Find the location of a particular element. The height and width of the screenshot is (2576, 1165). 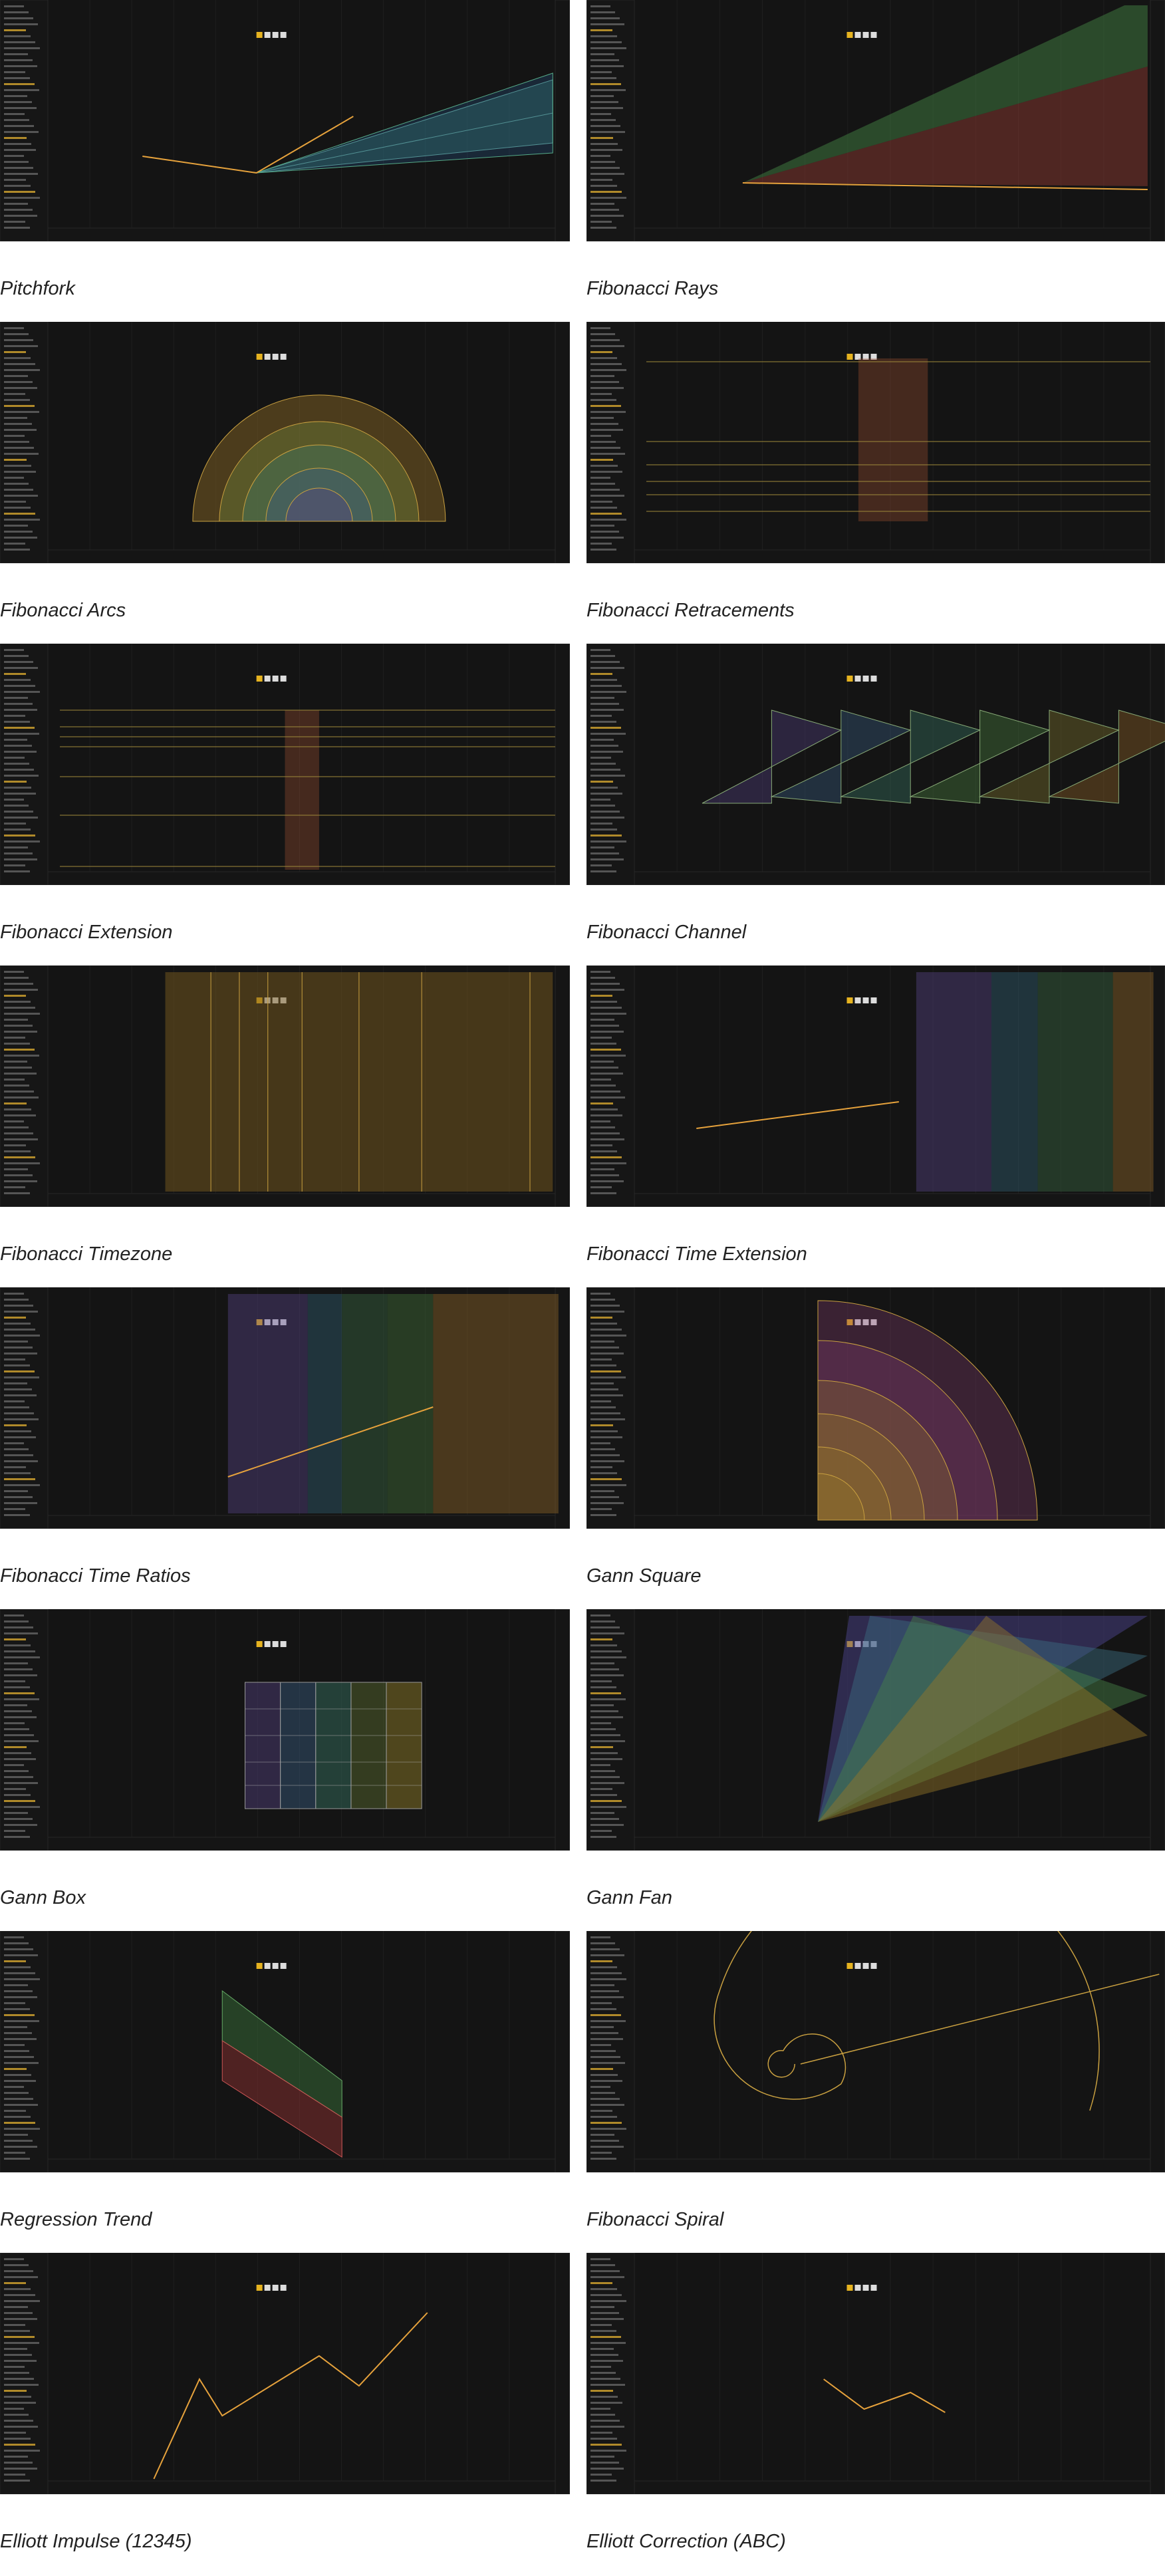

time-axis is located at coordinates (301, 556).